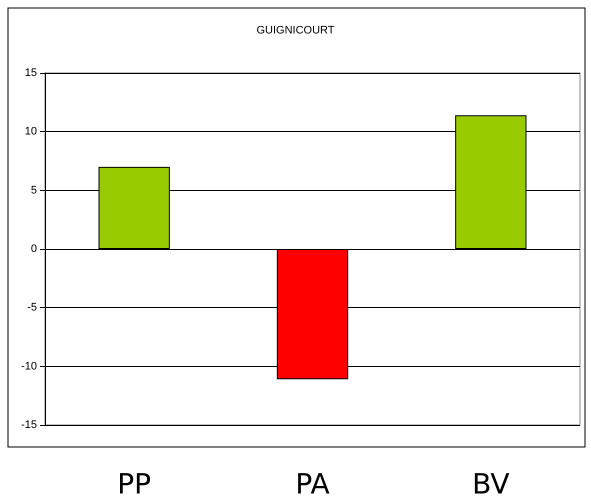  What do you see at coordinates (134, 484) in the screenshot?
I see `x-tick-label: PP` at bounding box center [134, 484].